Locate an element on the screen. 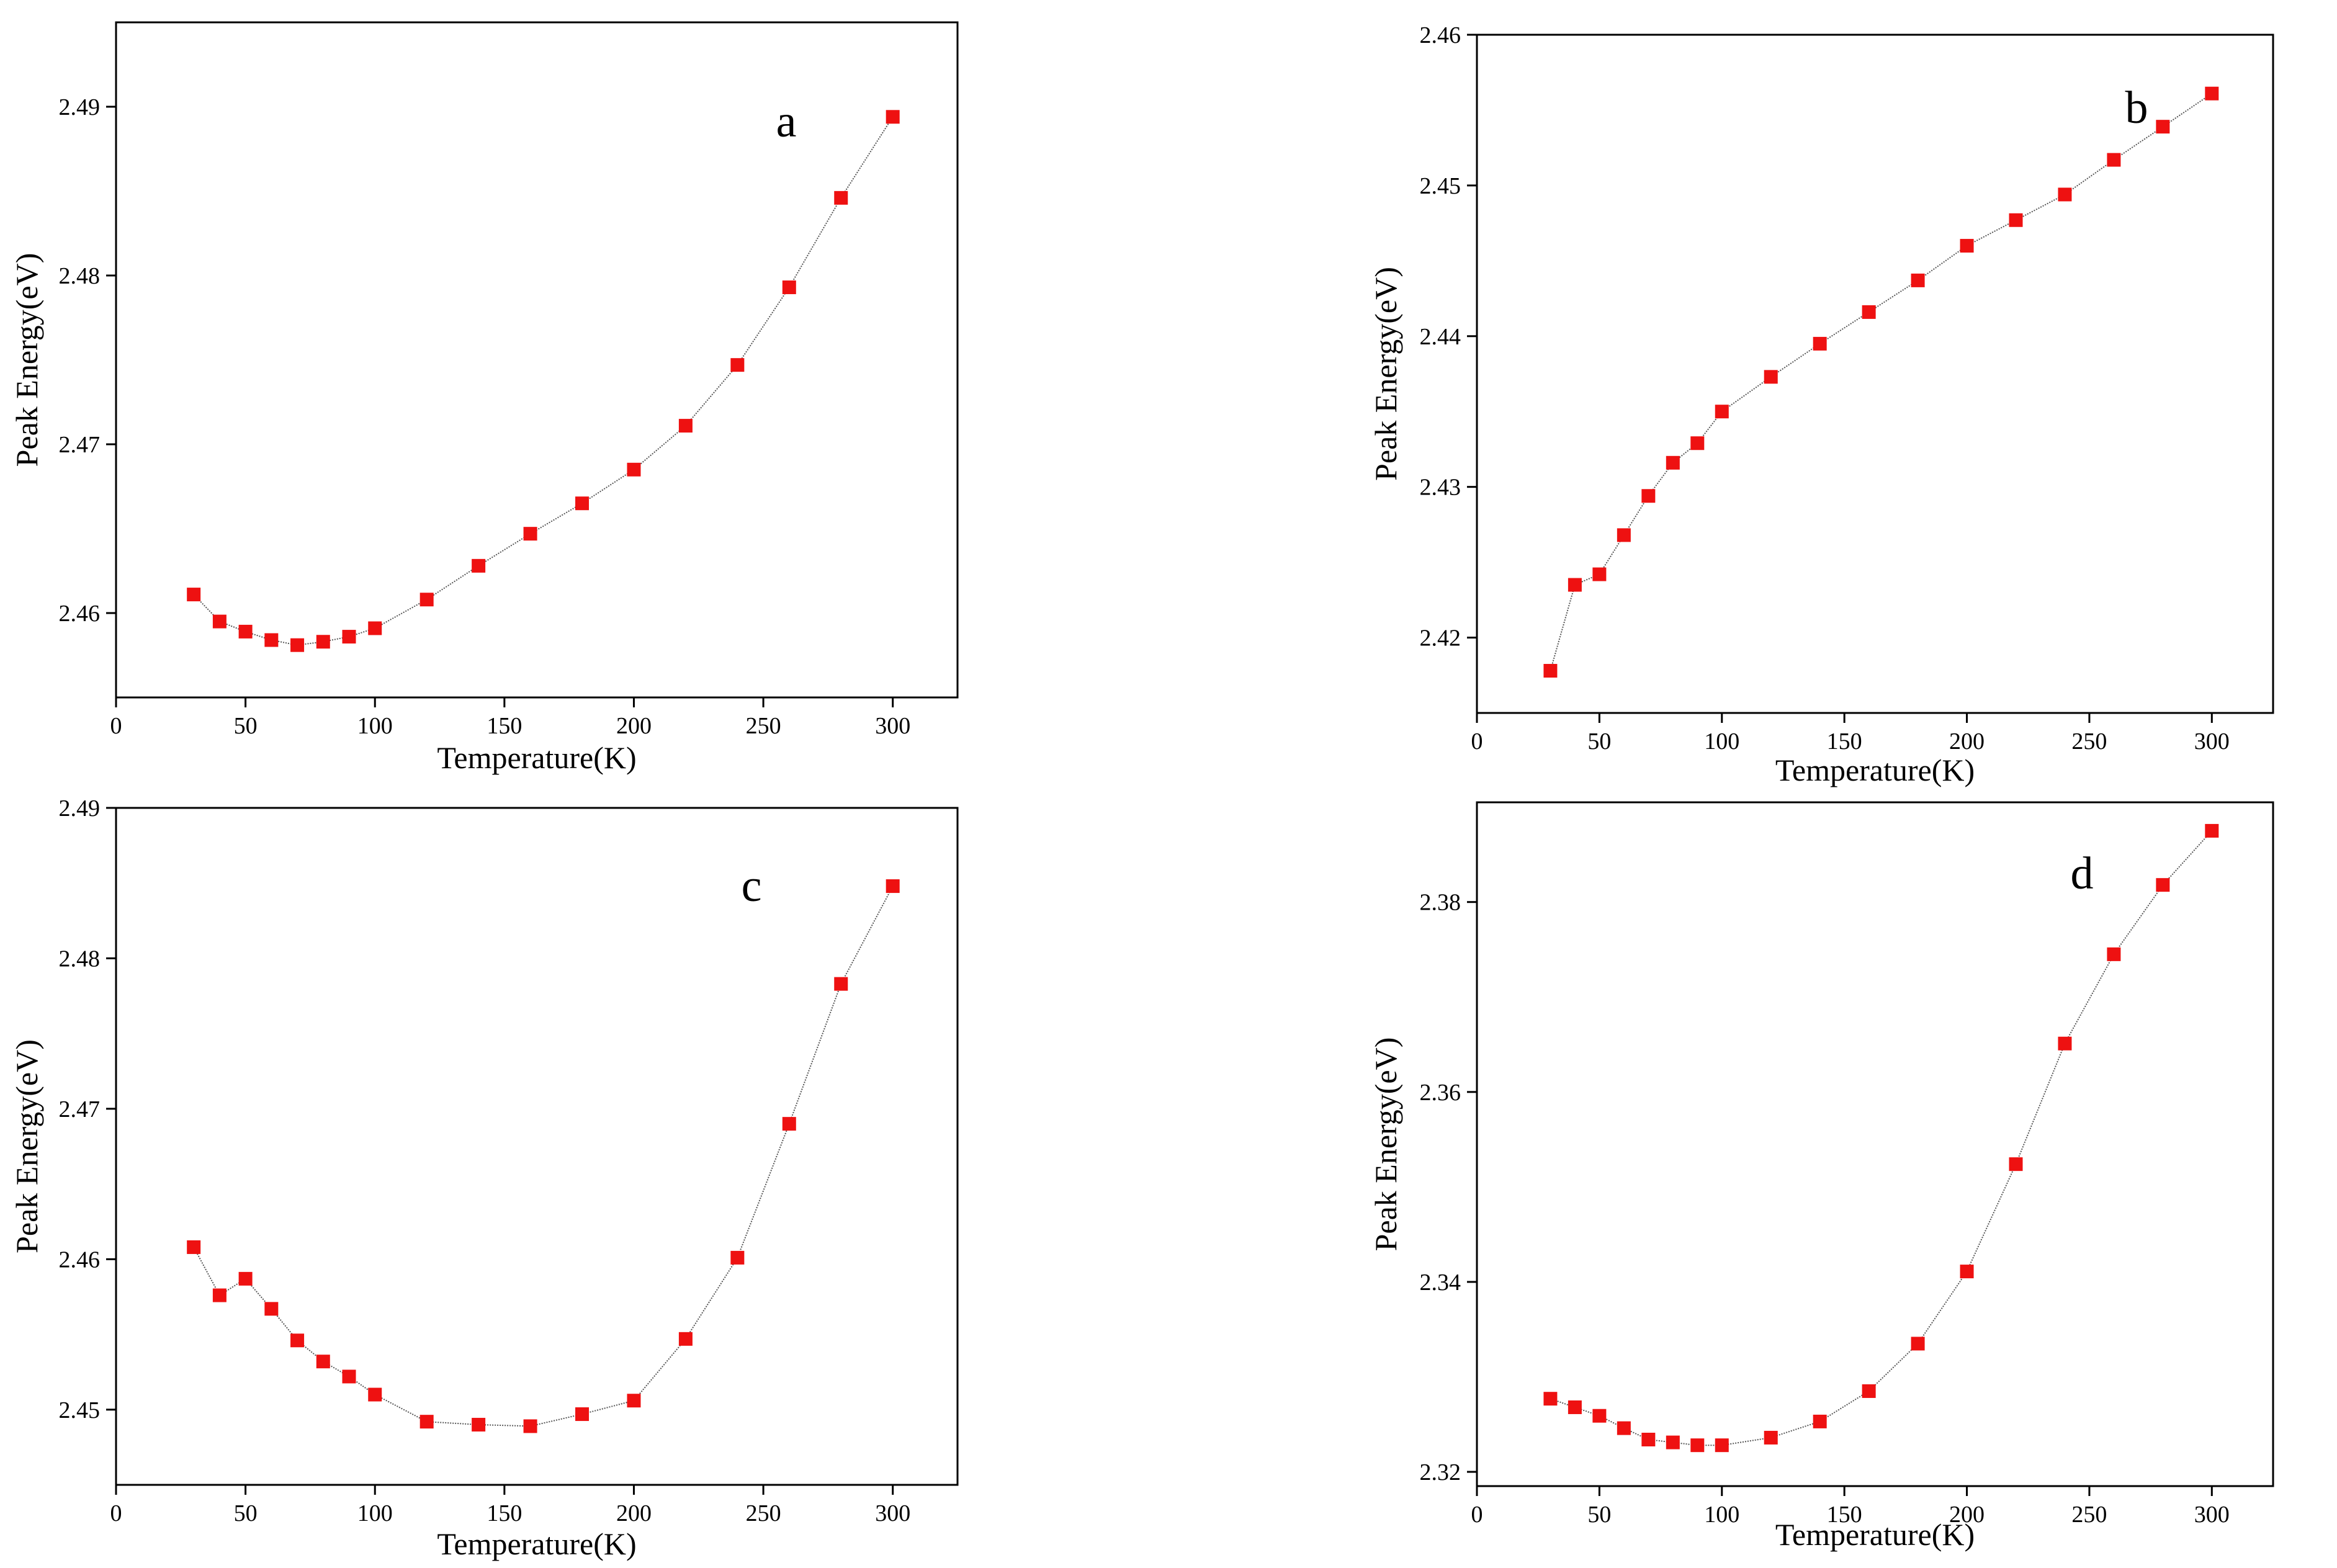 The height and width of the screenshot is (1568, 2337). y-tick-label-a-0: 2.46 is located at coordinates (80, 614).